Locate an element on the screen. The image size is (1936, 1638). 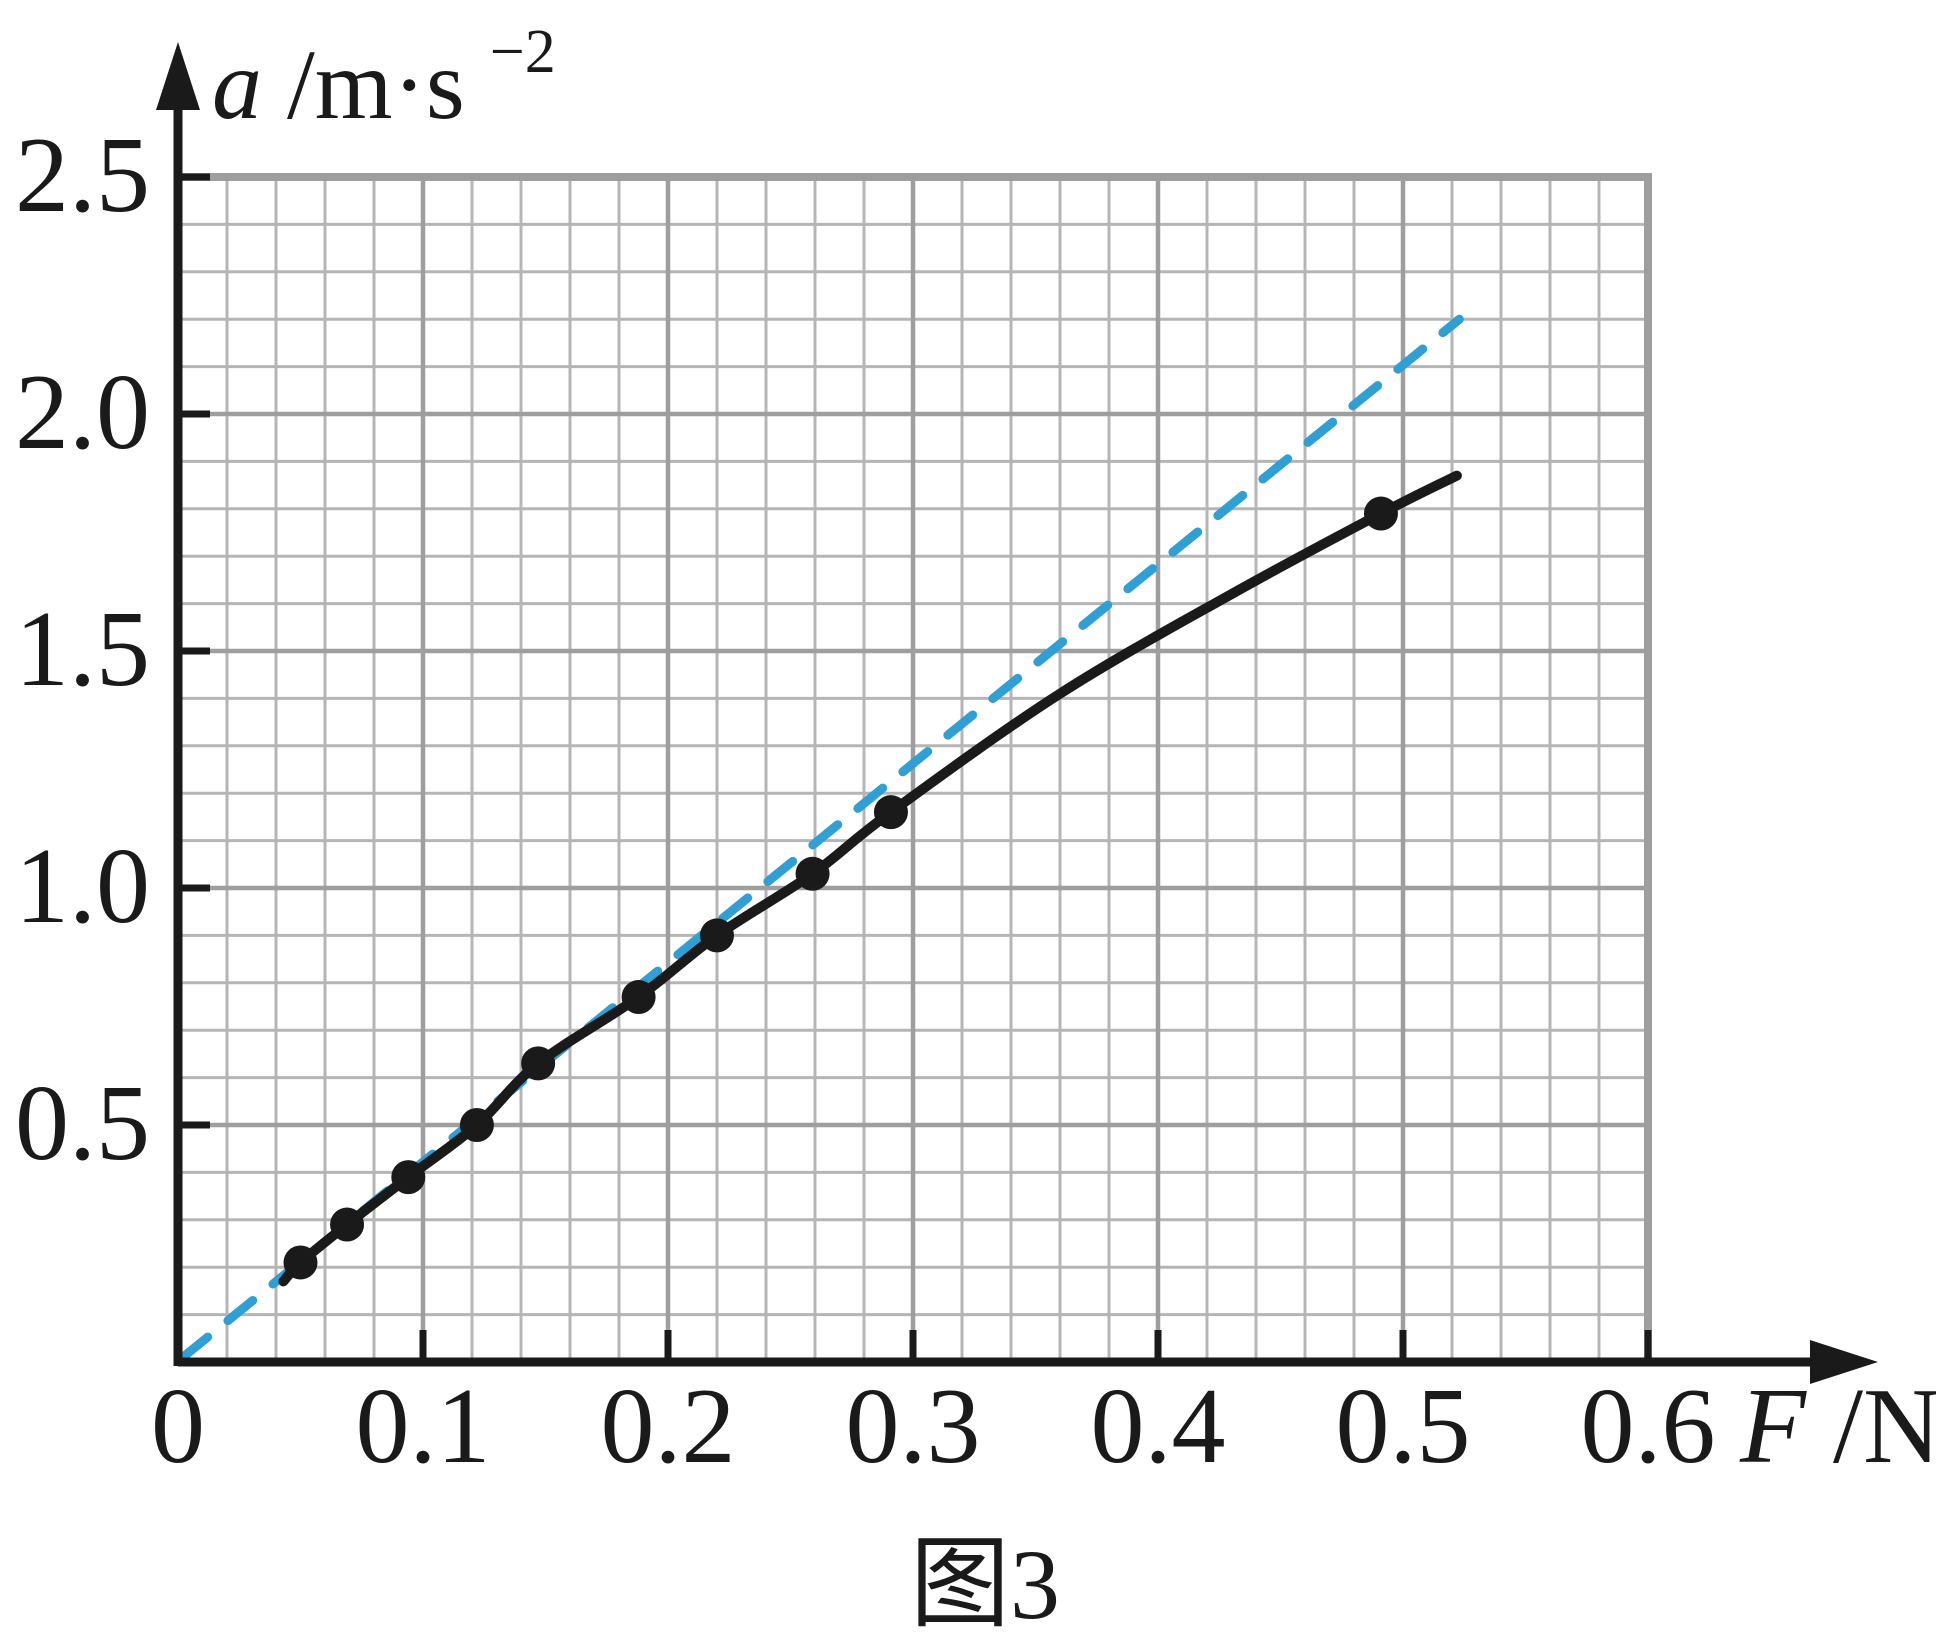
x-tick-label: 0.1 is located at coordinates (423, 1426).